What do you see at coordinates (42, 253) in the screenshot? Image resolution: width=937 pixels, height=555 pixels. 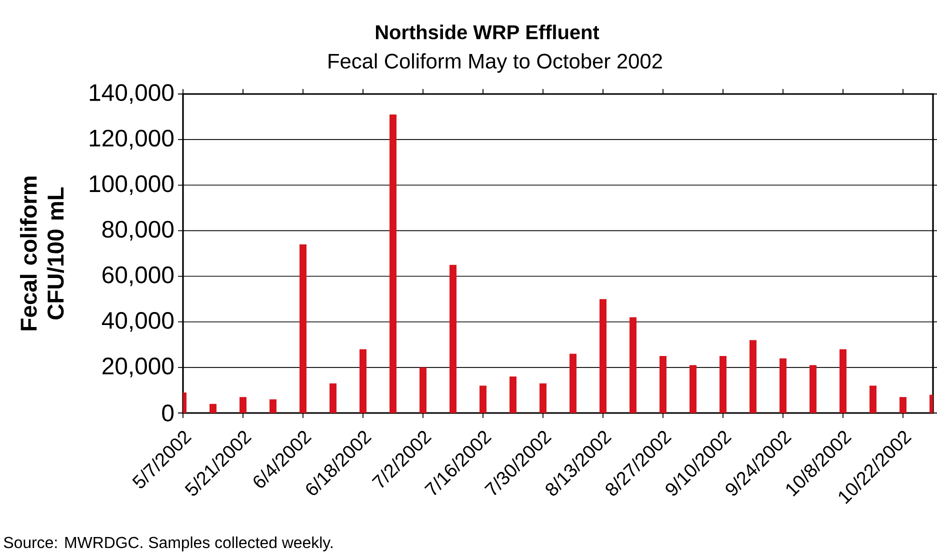 I see `y-axis-title: Fecal coliform CFU/100 mL` at bounding box center [42, 253].